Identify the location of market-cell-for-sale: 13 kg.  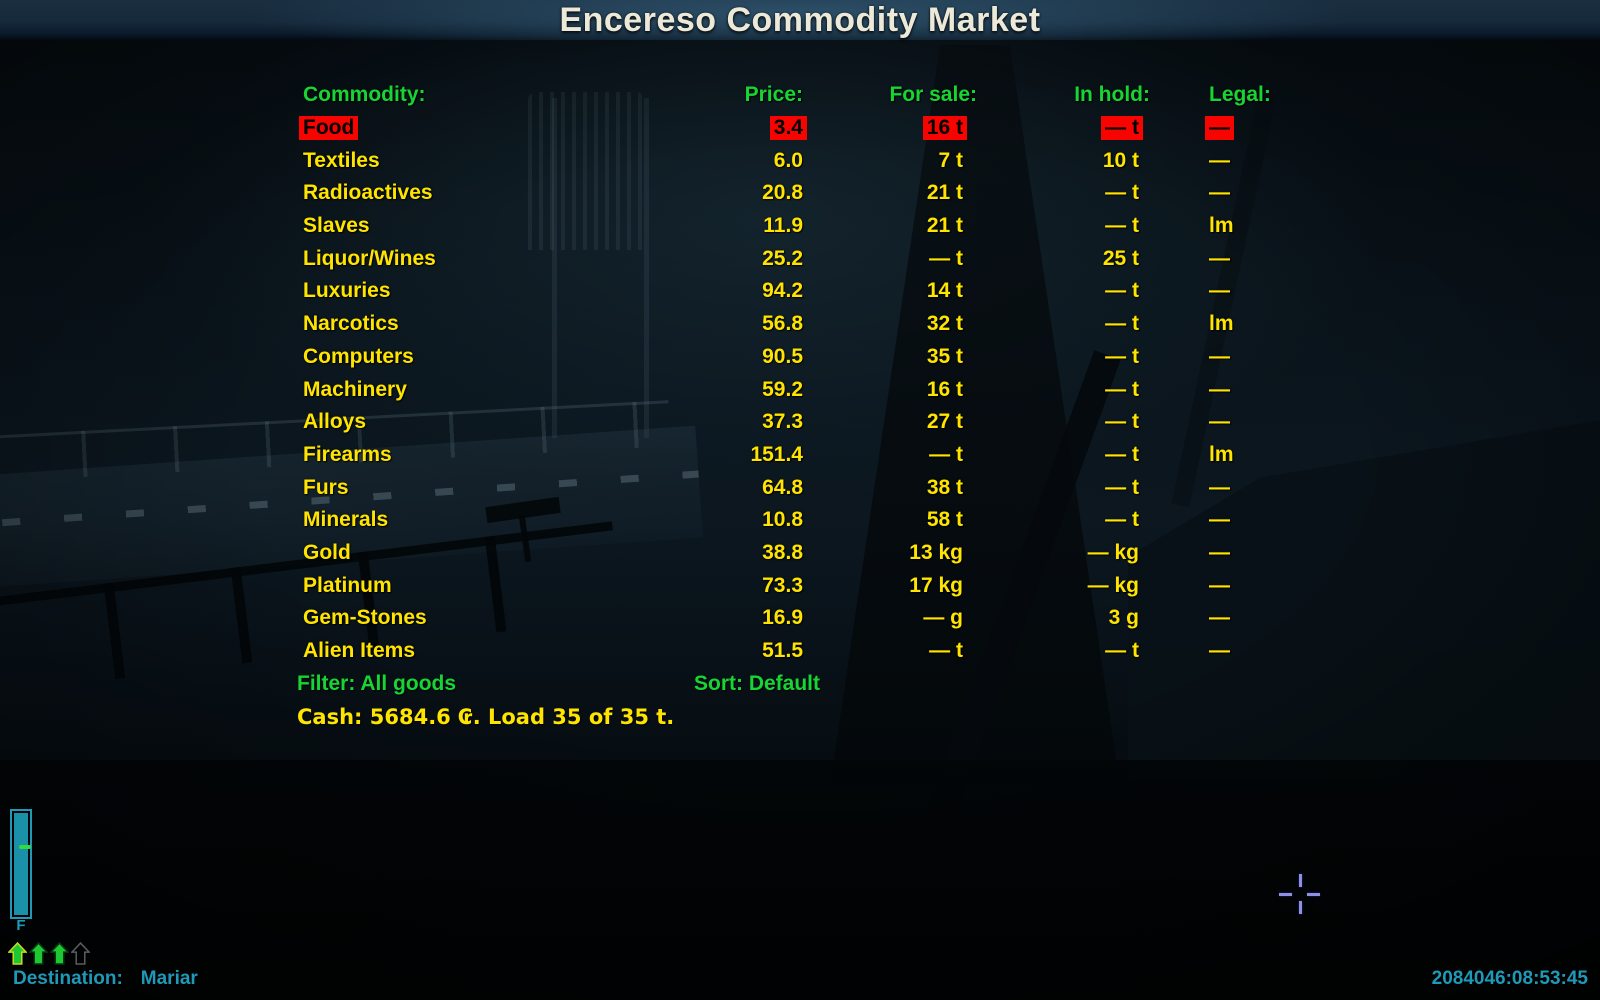
(936, 552).